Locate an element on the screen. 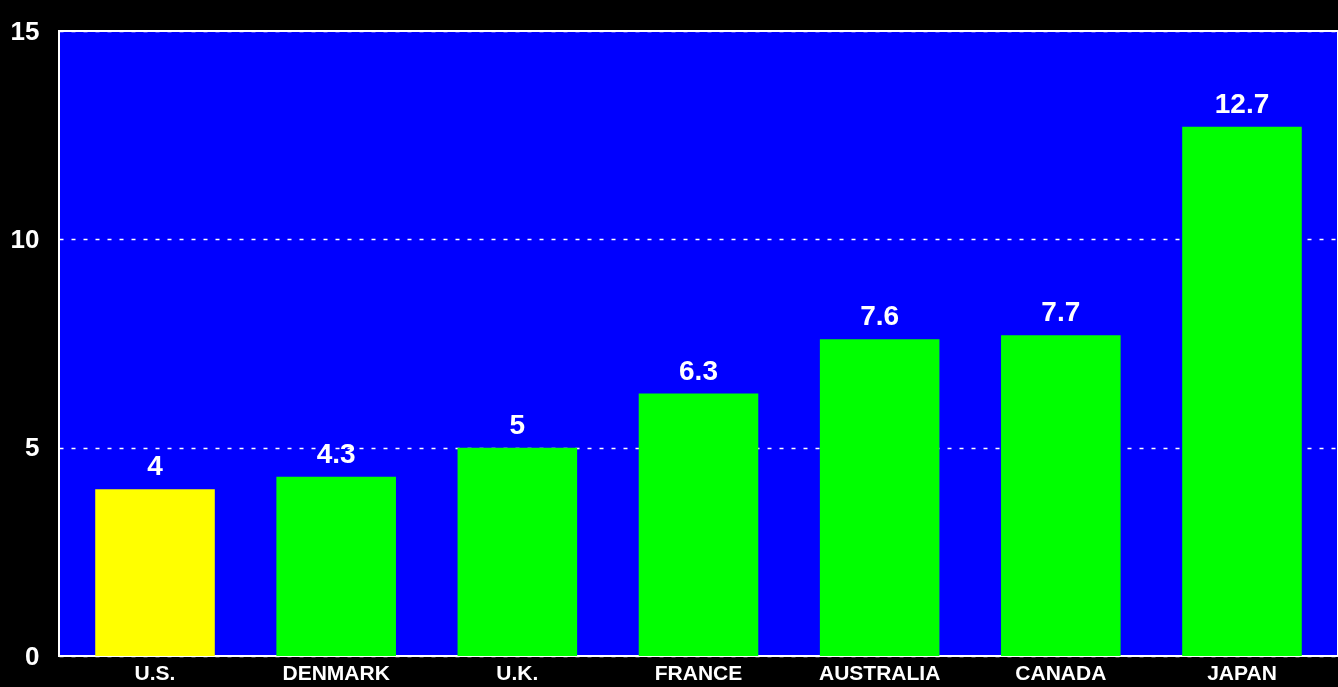  data-label: 4.3 is located at coordinates (336, 453).